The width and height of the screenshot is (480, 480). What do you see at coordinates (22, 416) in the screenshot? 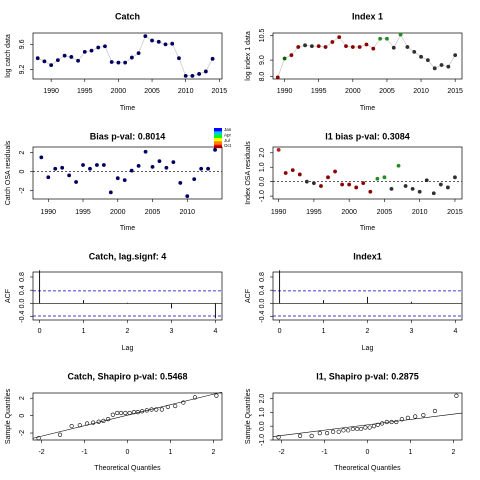
I see `y-tick-label: 0` at bounding box center [22, 416].